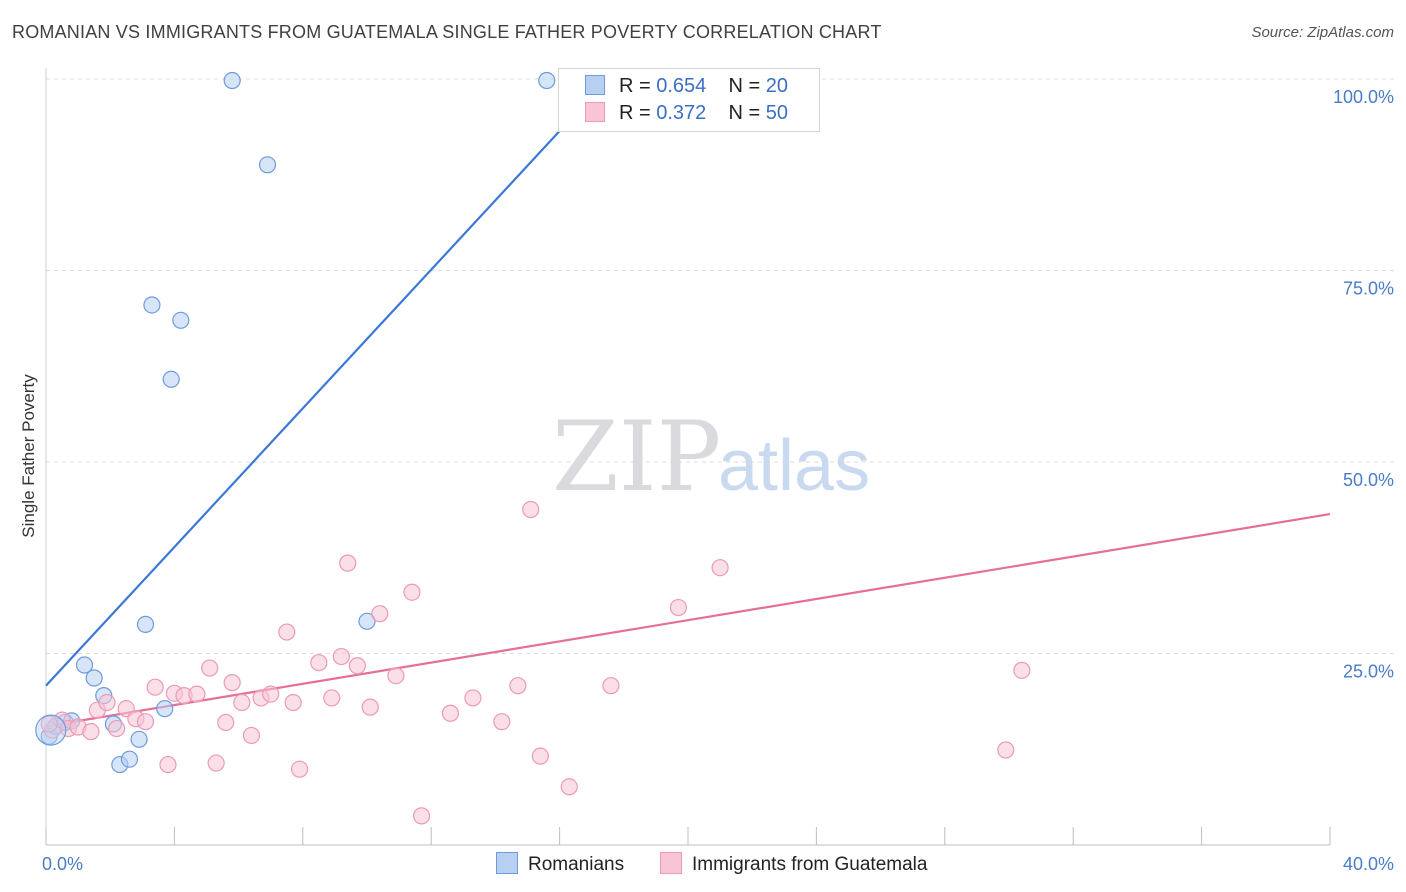 The image size is (1406, 892). Describe the element at coordinates (794, 466) in the screenshot. I see `watermark-atlas: atlas` at that location.